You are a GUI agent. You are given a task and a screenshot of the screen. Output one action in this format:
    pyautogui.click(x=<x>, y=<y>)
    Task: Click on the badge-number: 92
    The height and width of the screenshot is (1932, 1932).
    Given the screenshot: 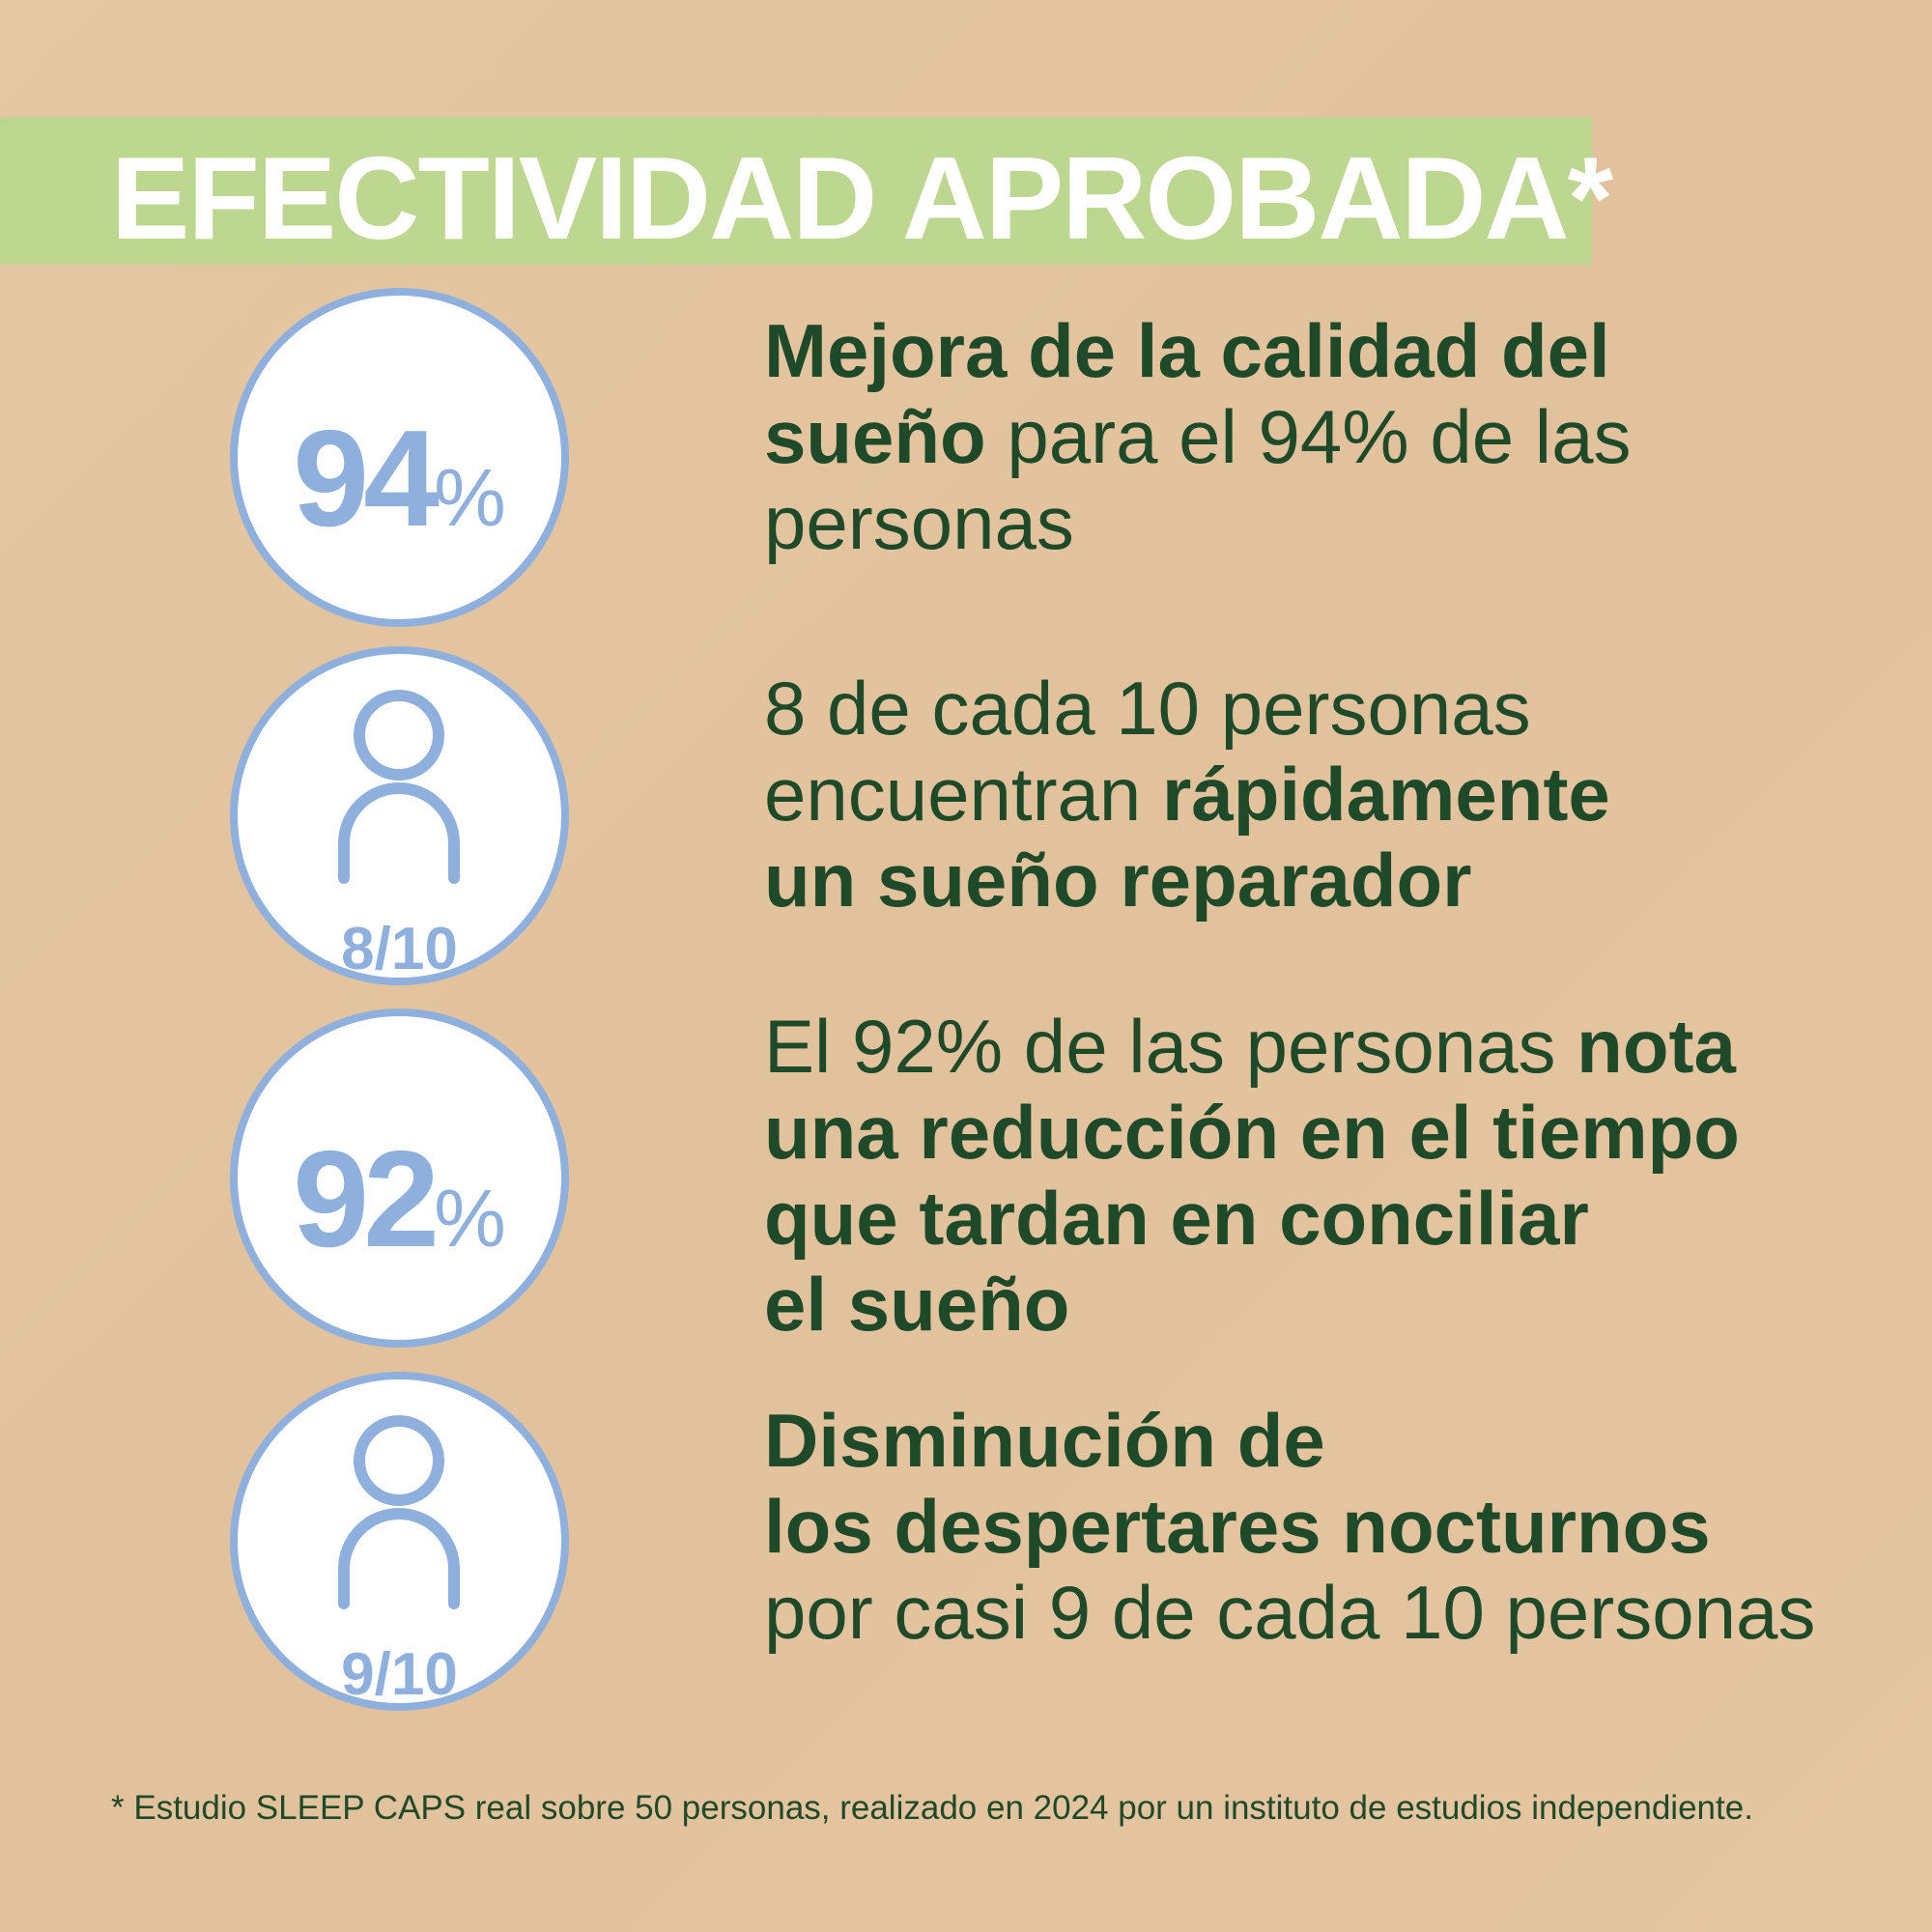 What is the action you would take?
    pyautogui.click(x=366, y=1199)
    